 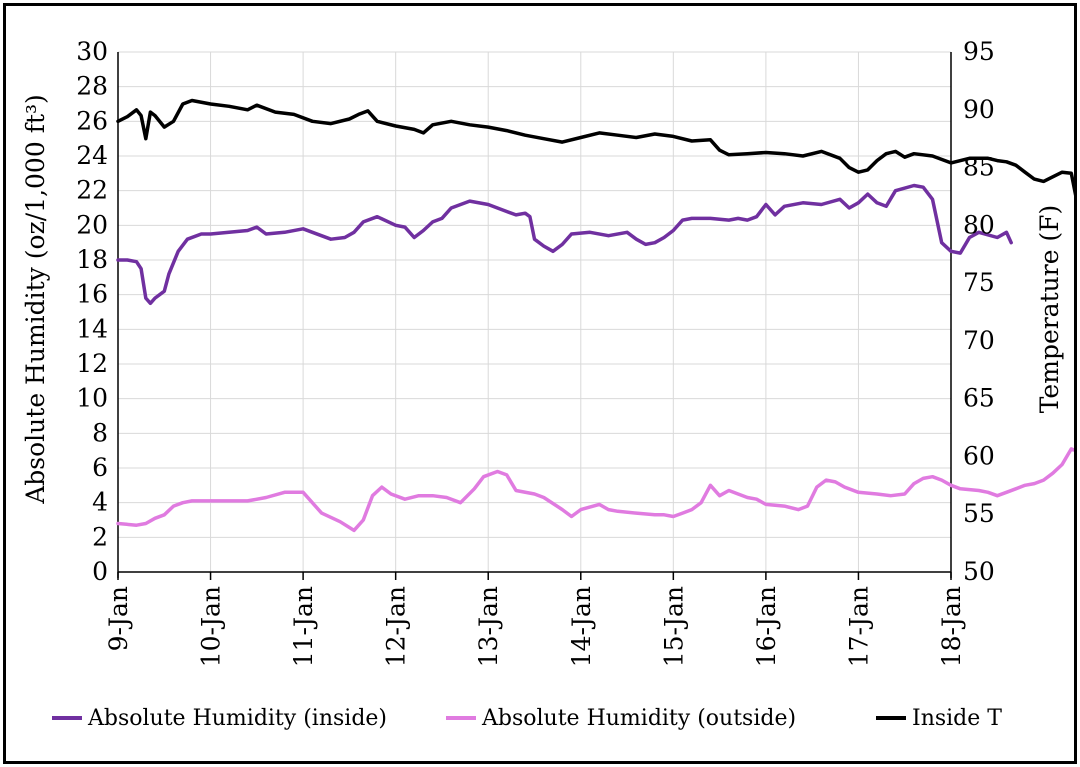 What do you see at coordinates (92, 86) in the screenshot?
I see `y-tick-label: 28` at bounding box center [92, 86].